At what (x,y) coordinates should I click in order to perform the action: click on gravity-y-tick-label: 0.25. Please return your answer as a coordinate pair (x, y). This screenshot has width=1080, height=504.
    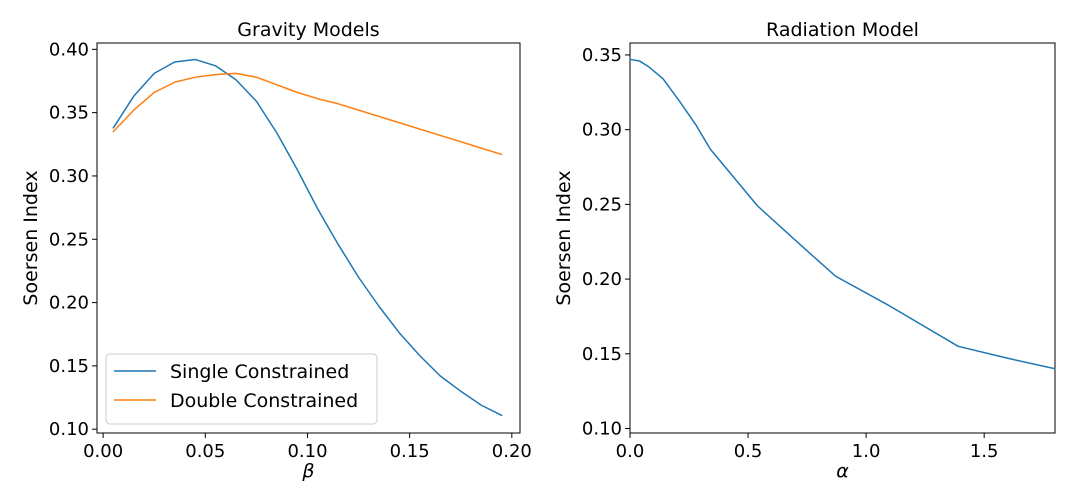
    Looking at the image, I should click on (69, 239).